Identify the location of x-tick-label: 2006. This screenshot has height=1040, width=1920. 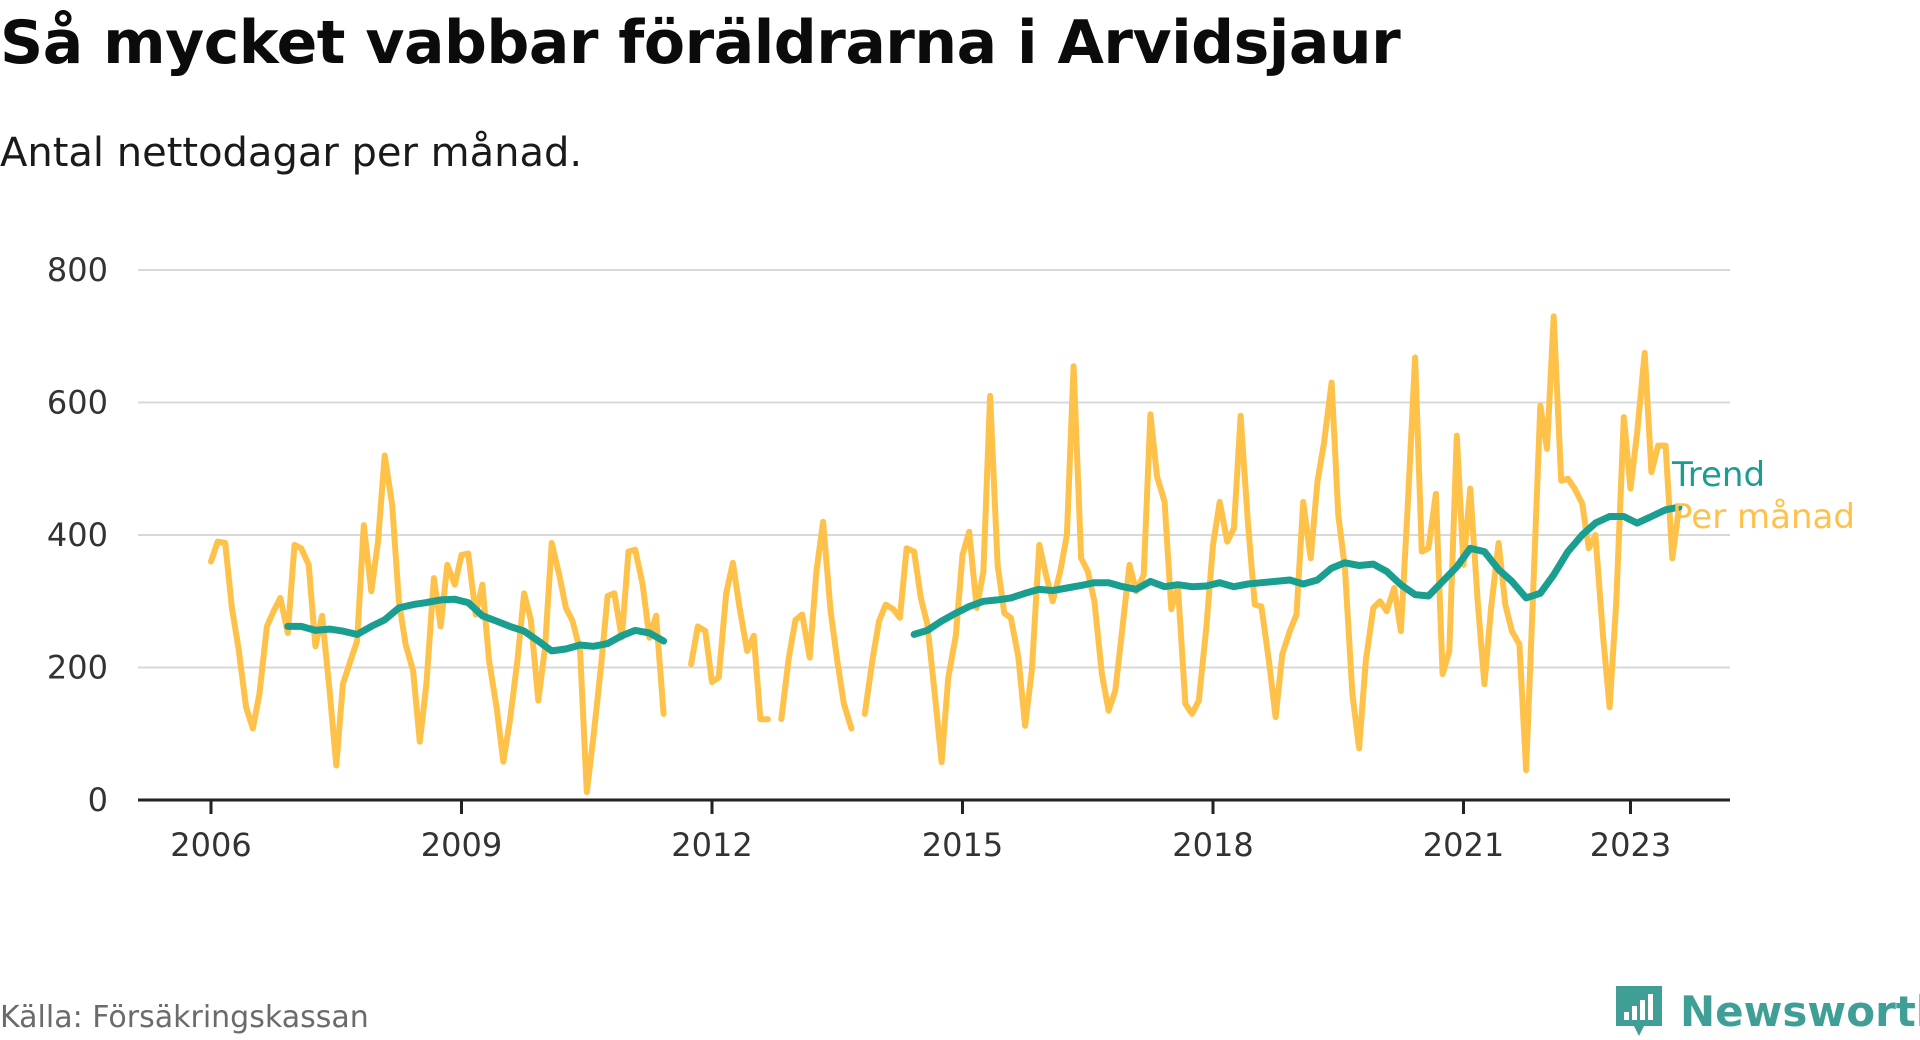
(210, 845).